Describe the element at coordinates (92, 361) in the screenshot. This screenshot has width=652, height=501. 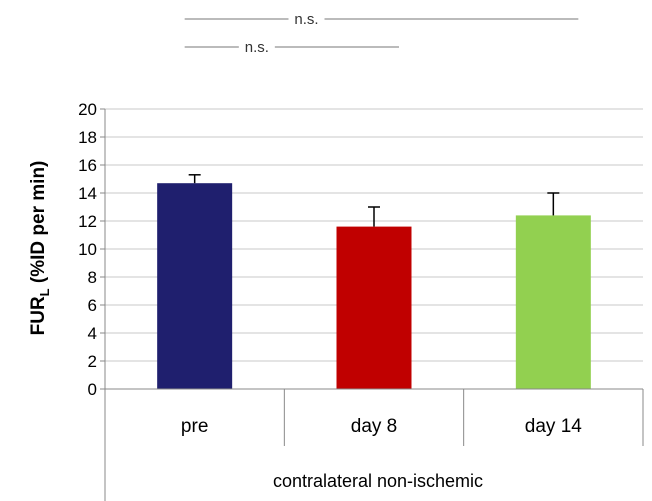
I see `y-tick-label: 2` at that location.